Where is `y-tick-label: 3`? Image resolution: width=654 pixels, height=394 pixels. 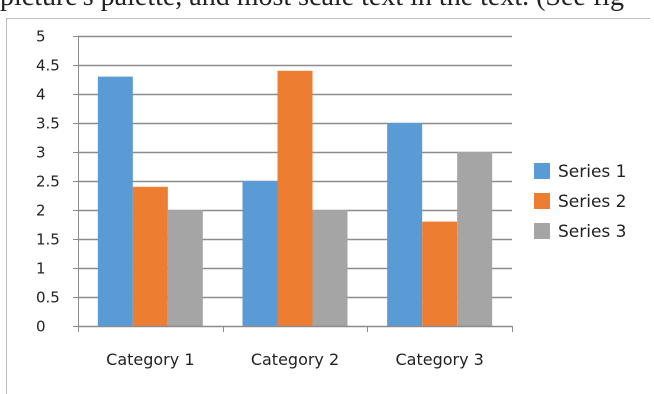
y-tick-label: 3 is located at coordinates (41, 153).